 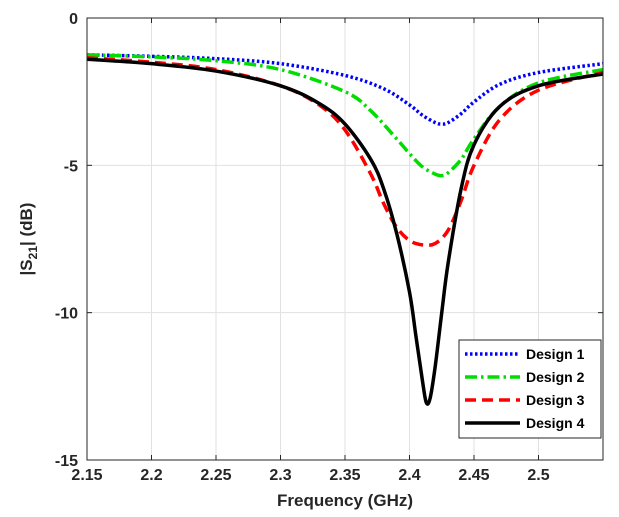 What do you see at coordinates (215, 475) in the screenshot?
I see `x-tick-label: 2.25` at bounding box center [215, 475].